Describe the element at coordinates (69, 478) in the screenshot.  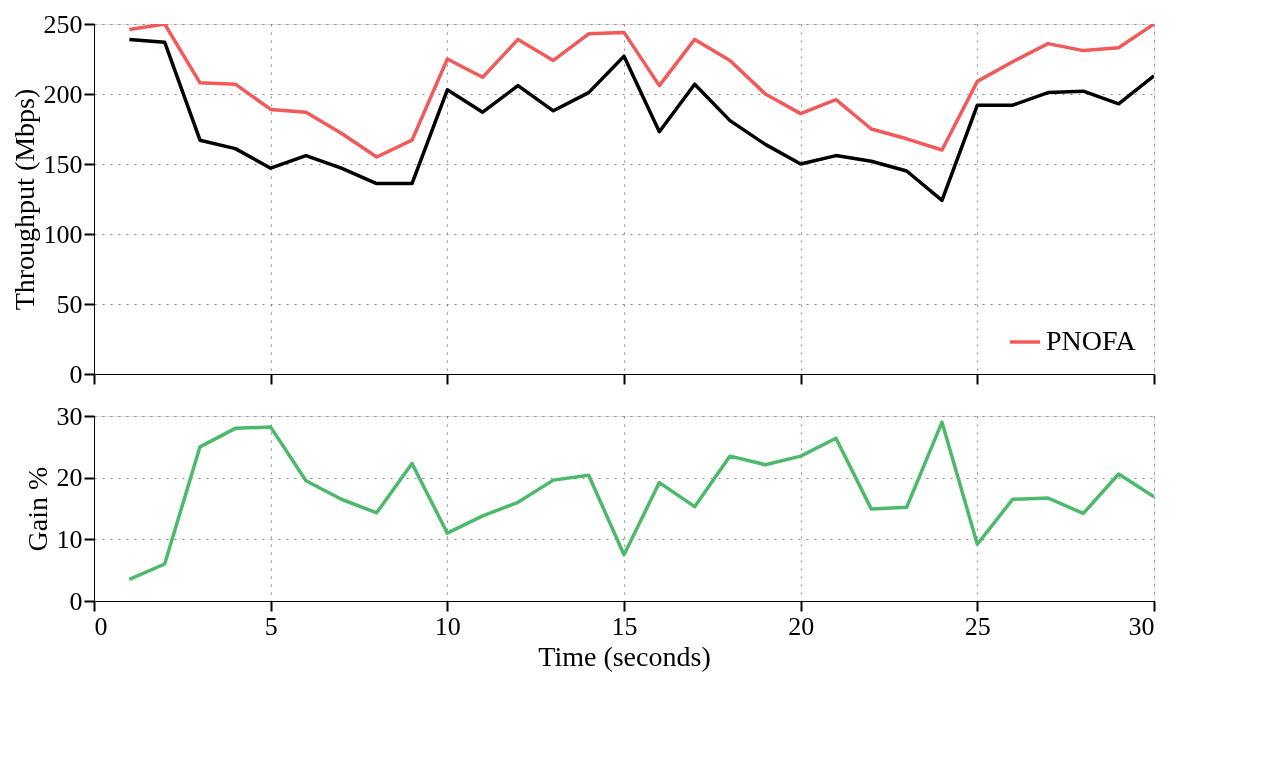
I see `y-tick-label: 20` at that location.